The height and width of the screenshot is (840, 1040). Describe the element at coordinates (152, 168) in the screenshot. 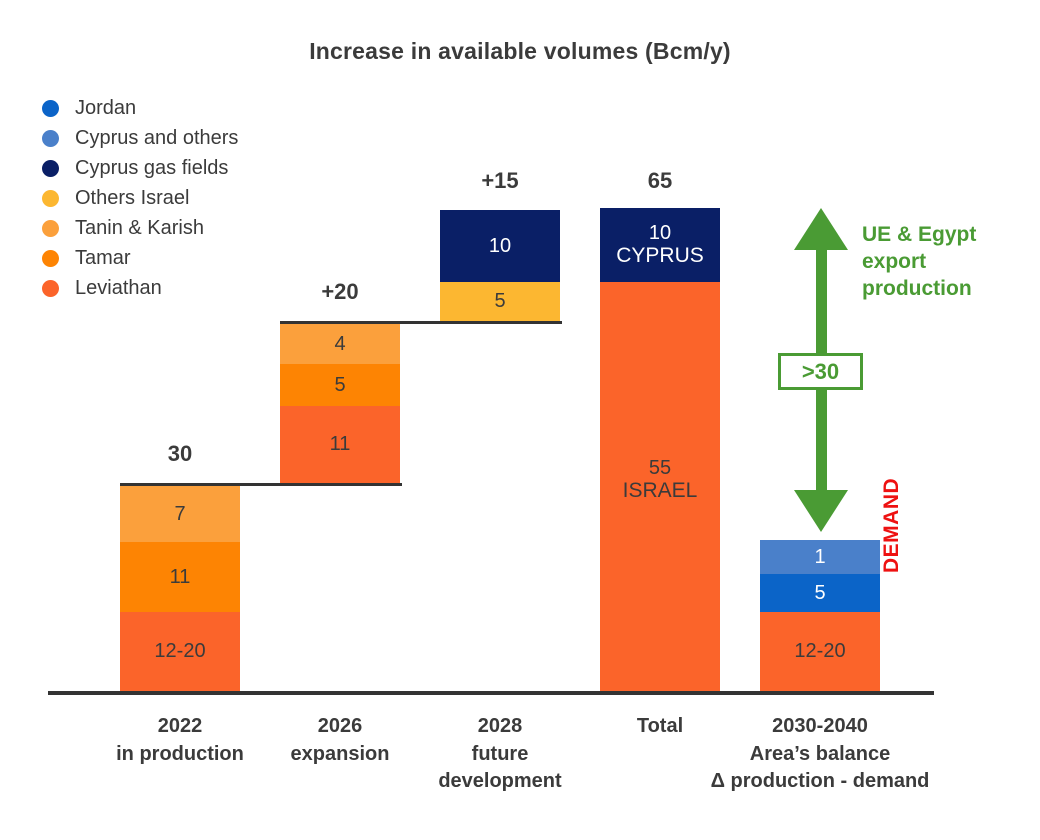

I see `legend-label: Cyprus gas fields` at that location.